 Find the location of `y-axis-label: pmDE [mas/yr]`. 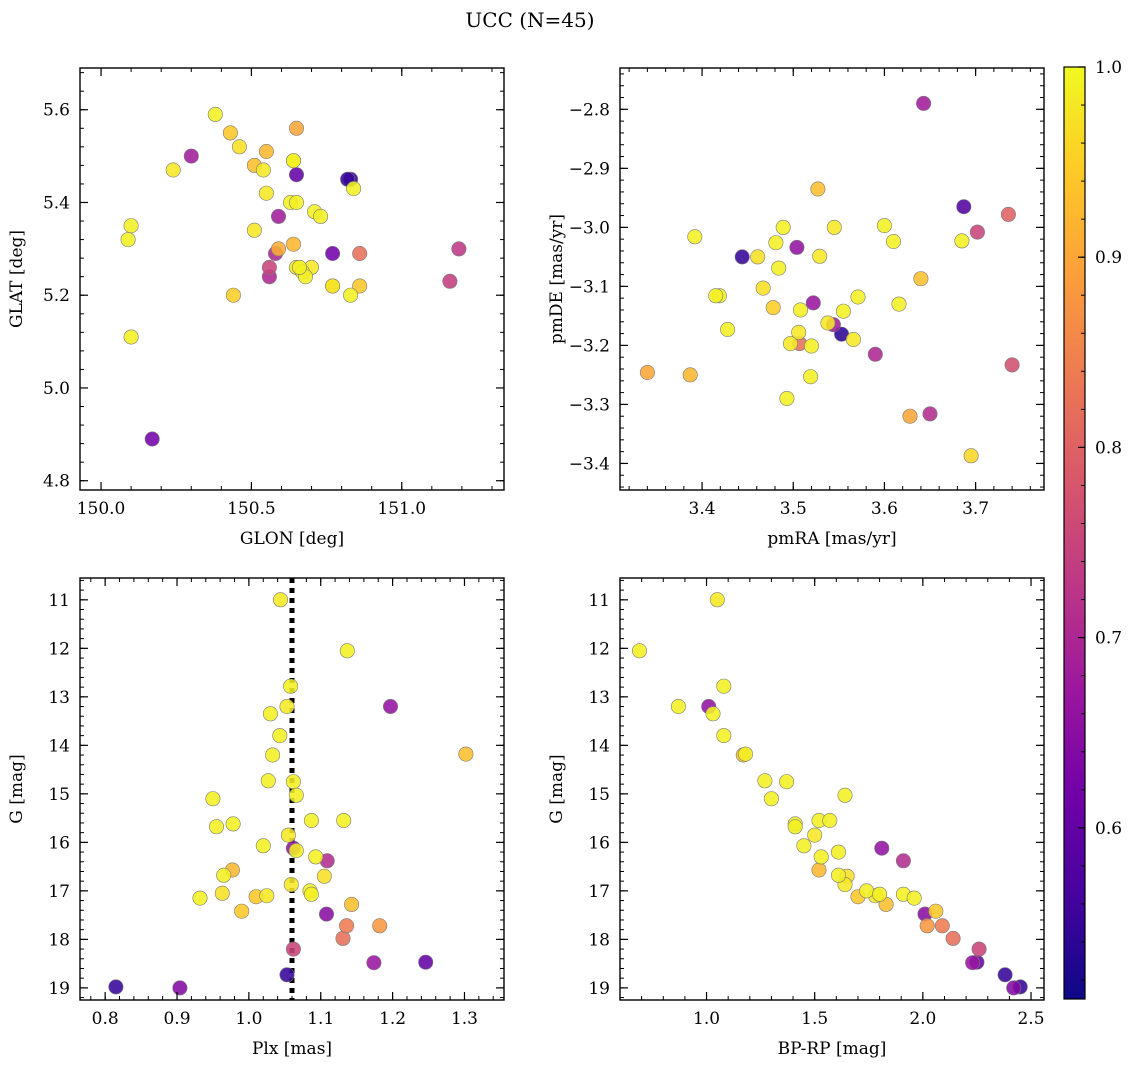

y-axis-label: pmDE [mas/yr] is located at coordinates (557, 279).